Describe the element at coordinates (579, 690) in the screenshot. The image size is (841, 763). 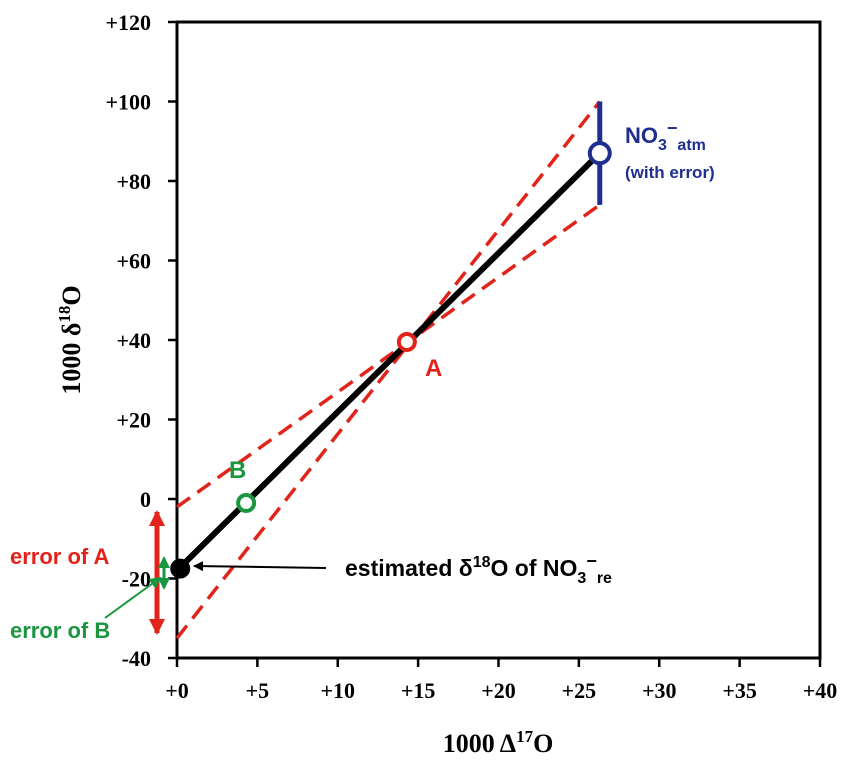
I see `x-tick-label: +25` at that location.